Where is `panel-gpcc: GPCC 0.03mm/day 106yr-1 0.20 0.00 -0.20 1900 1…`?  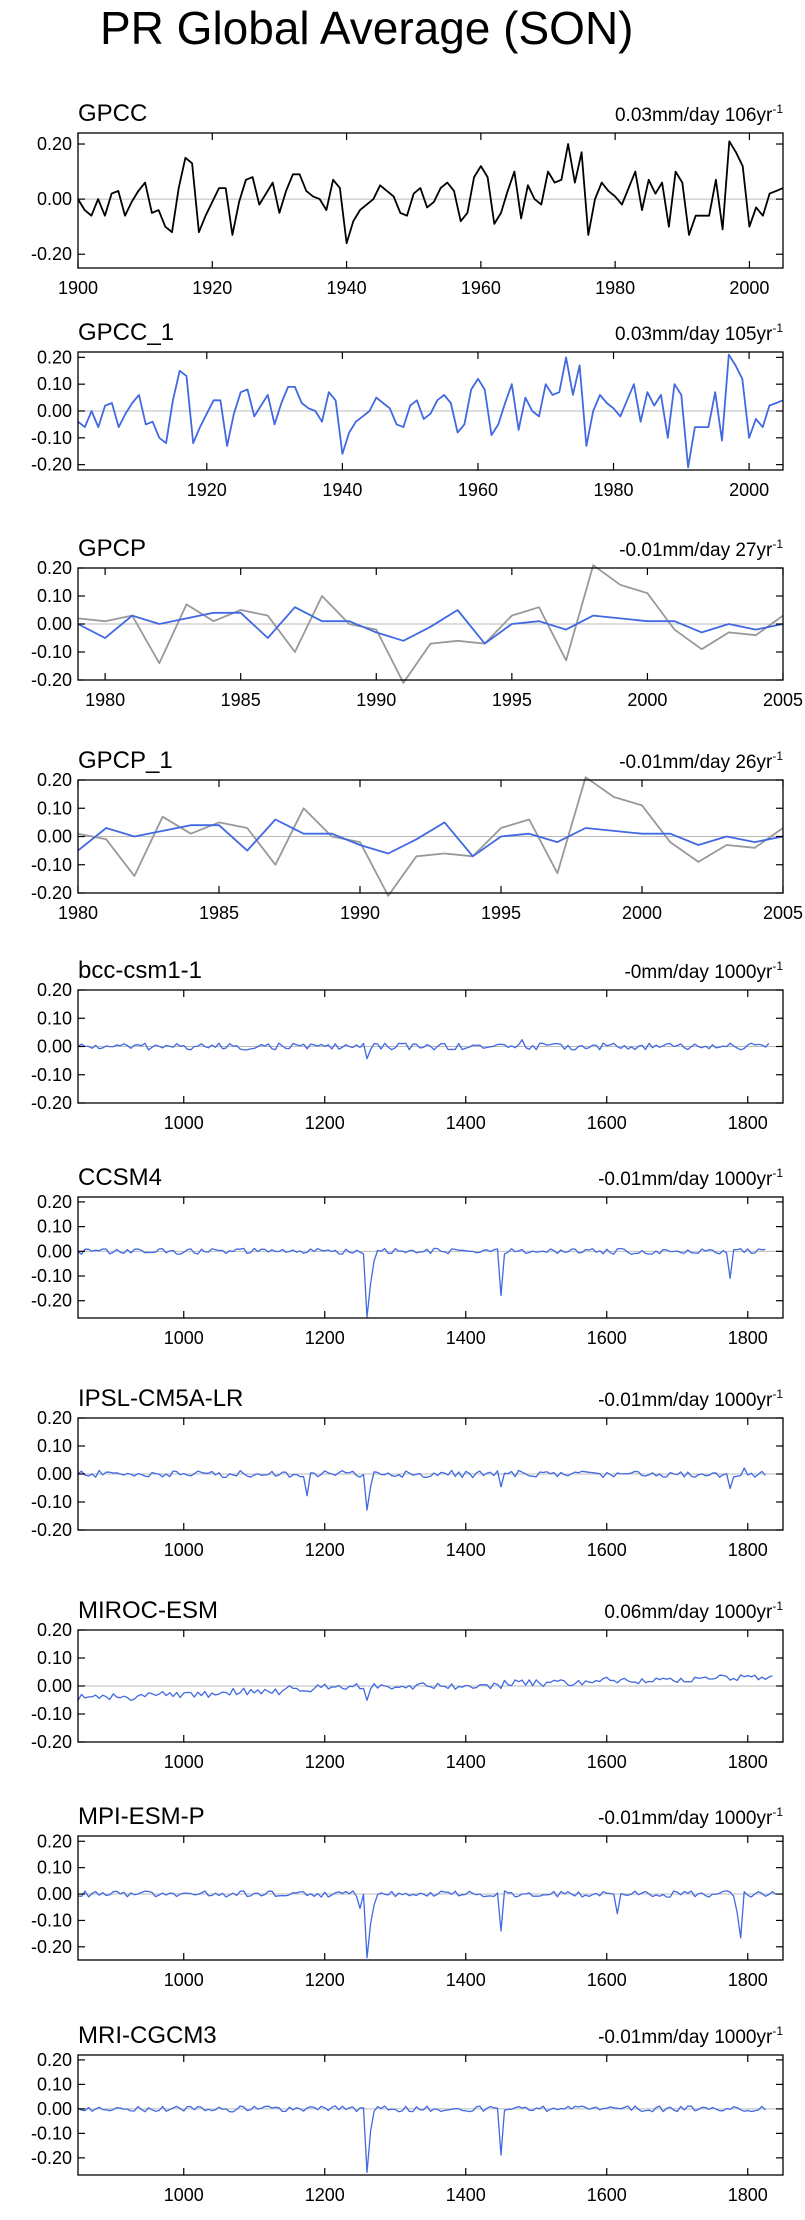
panel-gpcc: GPCC 0.03mm/day 106yr-1 0.20 0.00 -0.20 1900 1… is located at coordinates (407, 199).